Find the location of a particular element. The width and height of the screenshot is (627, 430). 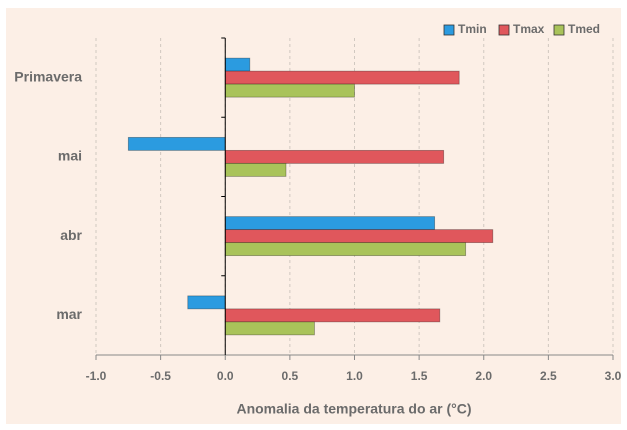

y-tick-label: abr is located at coordinates (71, 235).